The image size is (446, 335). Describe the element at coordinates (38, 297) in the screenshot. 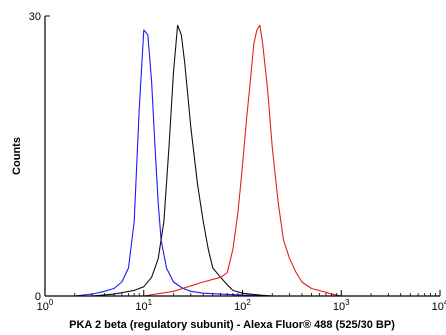

I see `y-tick-label: 0` at that location.